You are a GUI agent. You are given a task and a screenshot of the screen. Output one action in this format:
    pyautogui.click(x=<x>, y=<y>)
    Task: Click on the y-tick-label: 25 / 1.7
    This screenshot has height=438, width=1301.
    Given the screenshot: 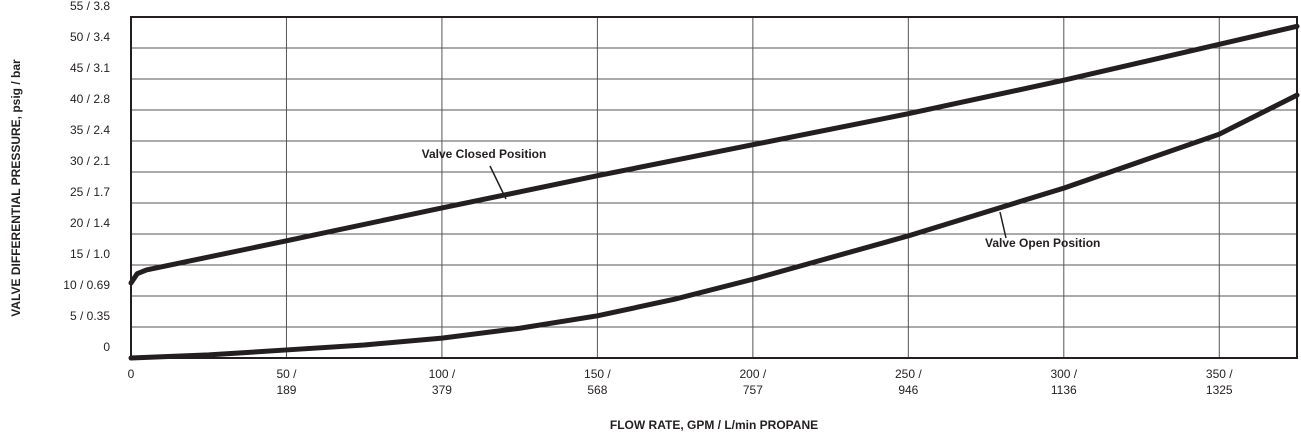 What is the action you would take?
    pyautogui.click(x=90, y=192)
    